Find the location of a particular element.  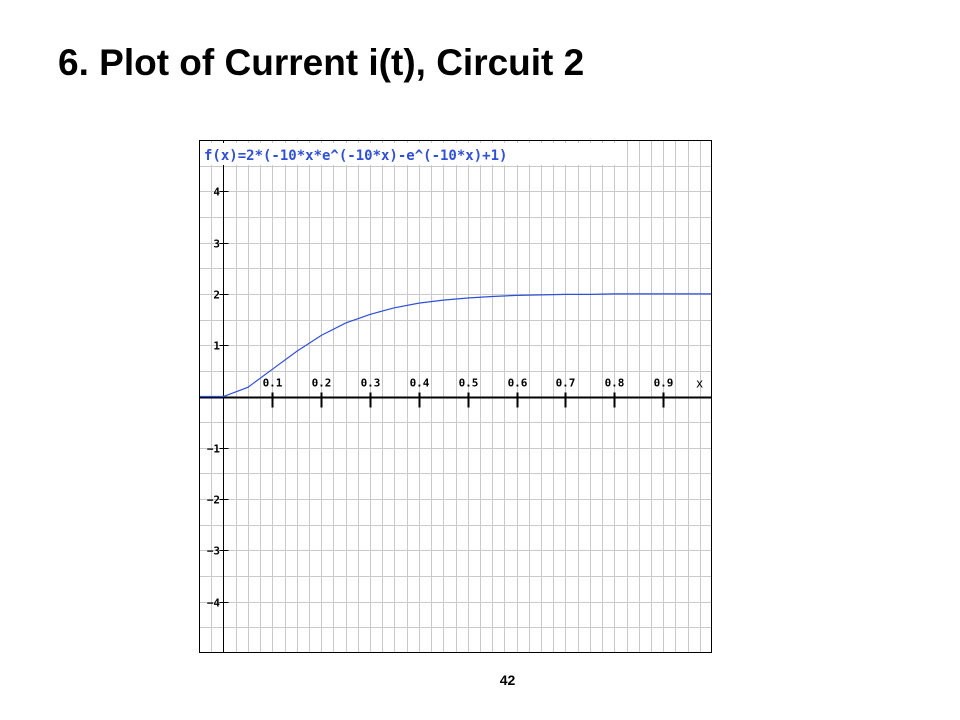

x-tick-label: 0.9 is located at coordinates (664, 383).